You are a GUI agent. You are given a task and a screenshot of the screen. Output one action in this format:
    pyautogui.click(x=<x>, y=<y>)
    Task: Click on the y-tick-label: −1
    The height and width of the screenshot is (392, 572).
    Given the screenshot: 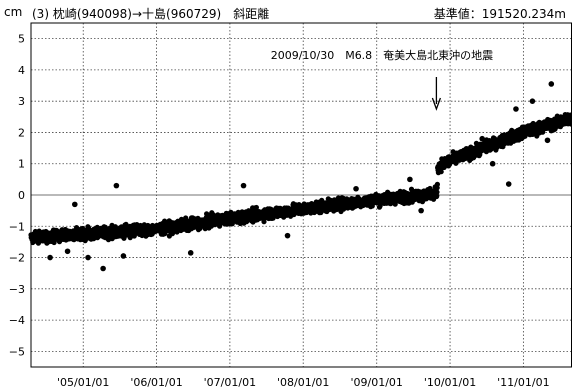 What is the action you would take?
    pyautogui.click(x=17, y=226)
    